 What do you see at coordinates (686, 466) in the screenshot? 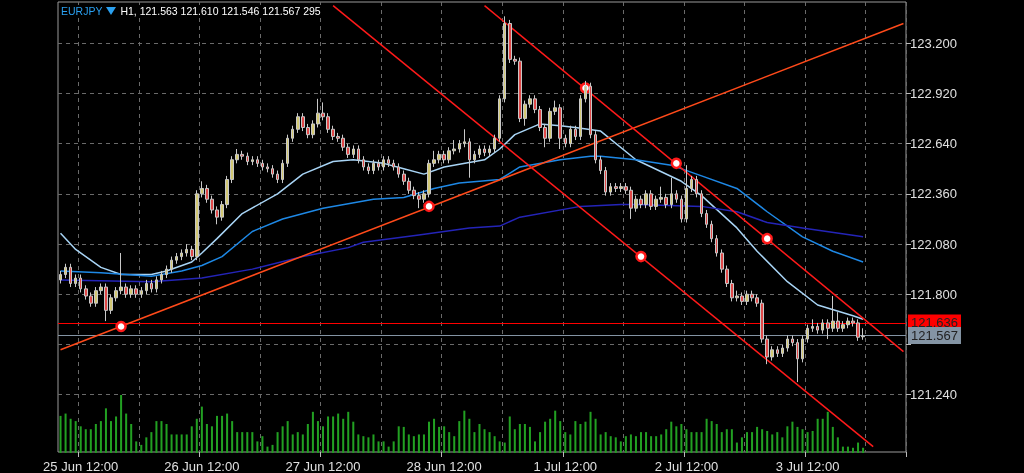
I see `x-tick-label: 2 Jul 12:00` at bounding box center [686, 466].